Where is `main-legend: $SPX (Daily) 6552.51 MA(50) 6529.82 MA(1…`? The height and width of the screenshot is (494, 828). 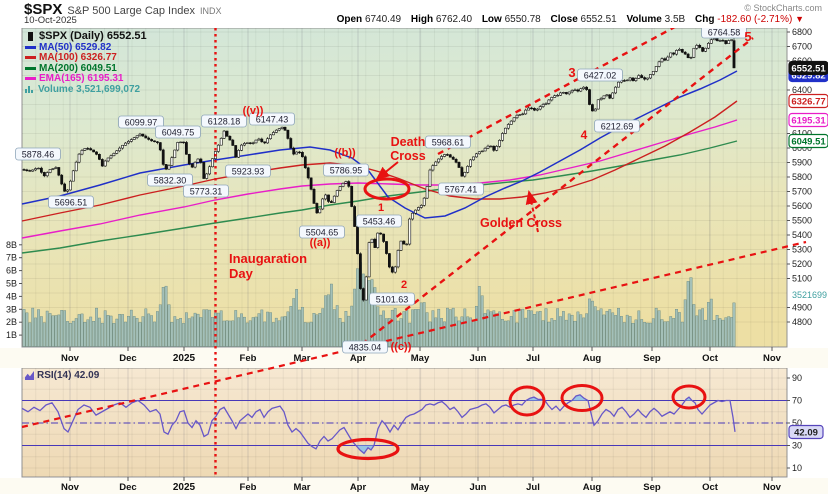 main-legend: $SPX (Daily) 6552.51 MA(50) 6529.82 MA(1… is located at coordinates (86, 62).